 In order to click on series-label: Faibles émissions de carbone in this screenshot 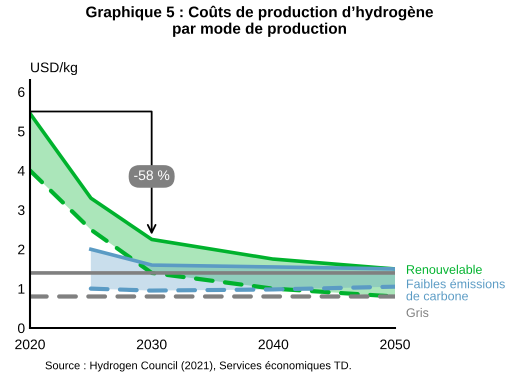, I will do `click(455, 289)`.